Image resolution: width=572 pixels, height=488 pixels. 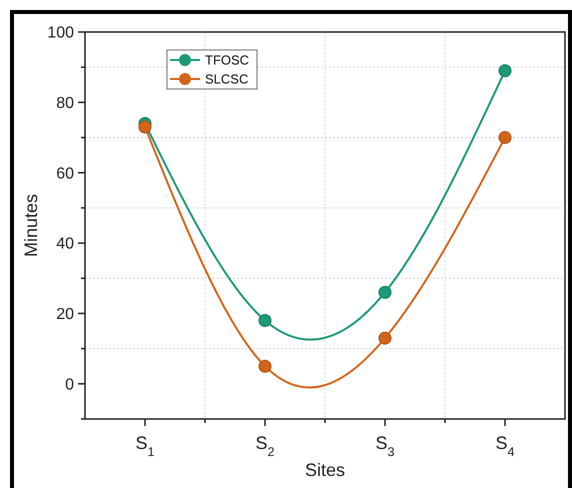 What do you see at coordinates (505, 446) in the screenshot?
I see `x-tick-label: S$_{4}$` at bounding box center [505, 446].